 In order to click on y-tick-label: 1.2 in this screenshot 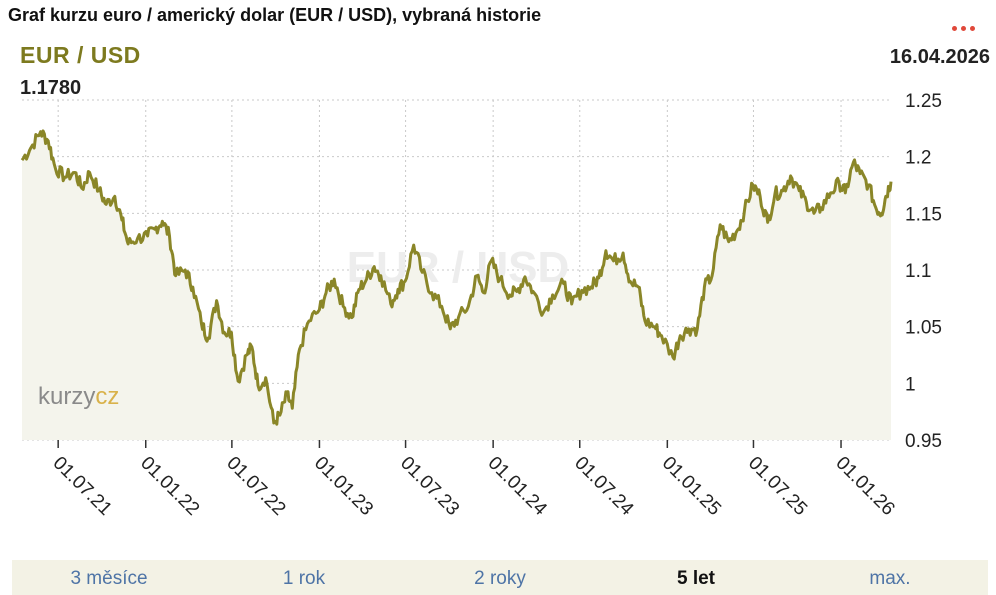, I will do `click(918, 158)`.